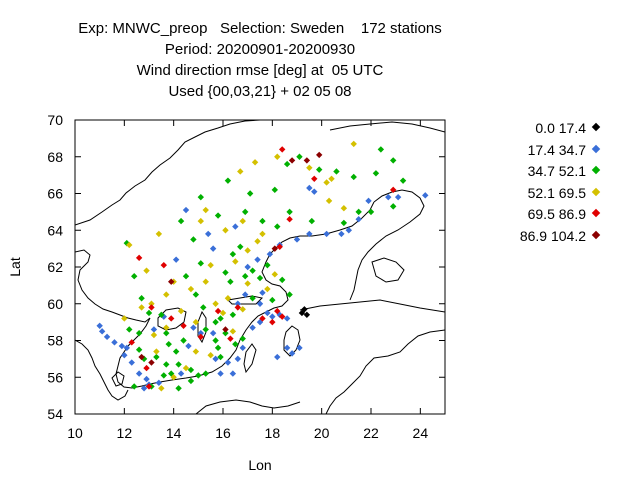 Image resolution: width=640 pixels, height=480 pixels. I want to click on legend-label: 86.9 104.2, so click(552, 235).